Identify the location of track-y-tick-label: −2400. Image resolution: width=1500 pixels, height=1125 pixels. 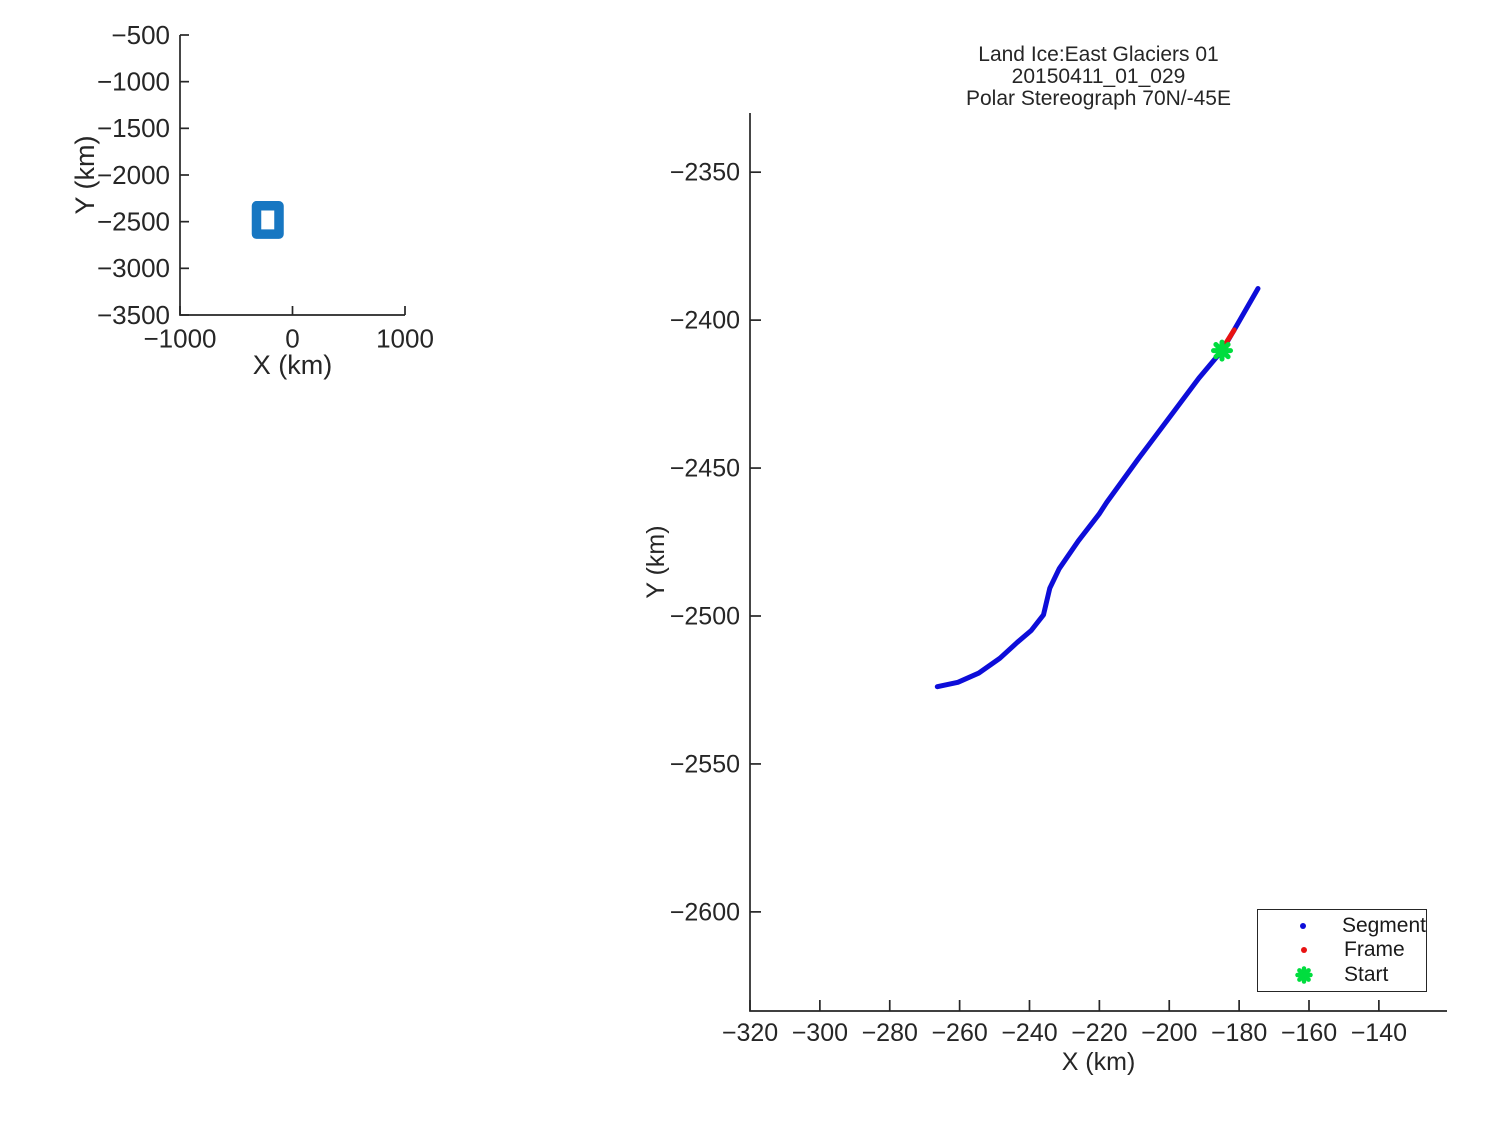
(705, 321).